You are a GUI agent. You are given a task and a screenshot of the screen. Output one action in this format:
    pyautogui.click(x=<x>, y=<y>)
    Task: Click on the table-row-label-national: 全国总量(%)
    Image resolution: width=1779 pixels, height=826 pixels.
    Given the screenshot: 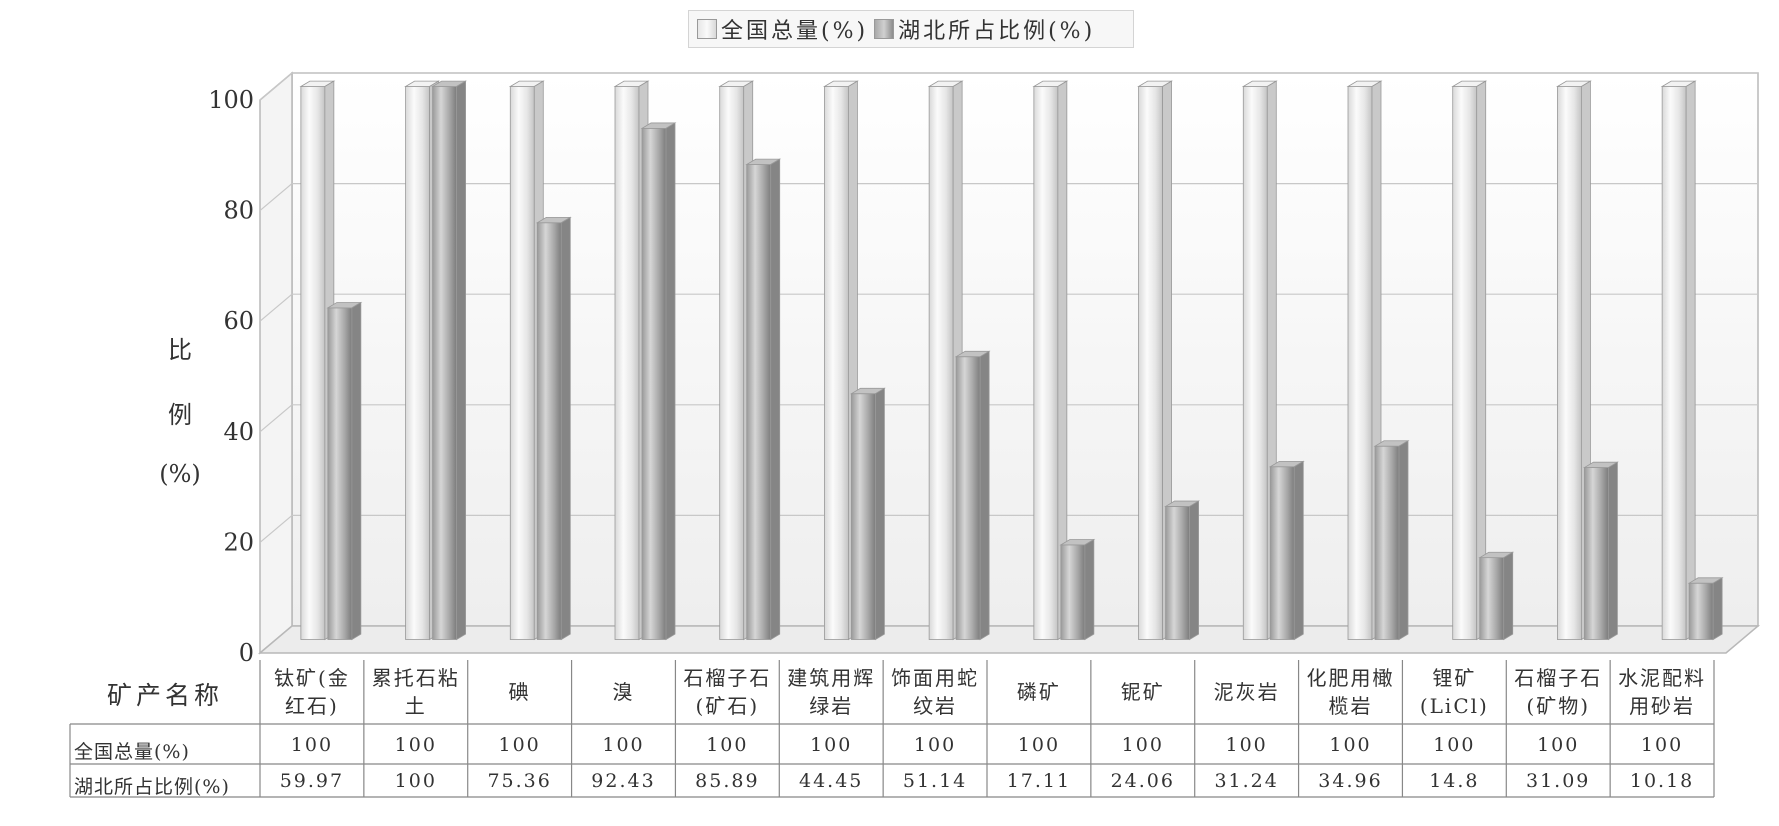 What is the action you would take?
    pyautogui.click(x=132, y=752)
    